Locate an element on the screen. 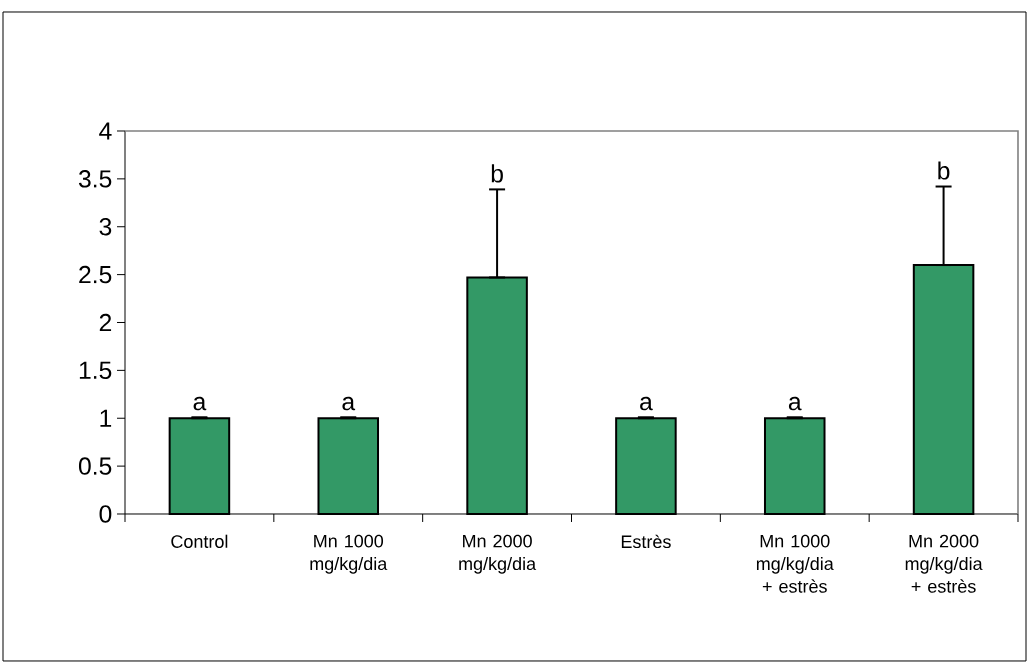  y-tick-label: 1.5 is located at coordinates (95, 370).